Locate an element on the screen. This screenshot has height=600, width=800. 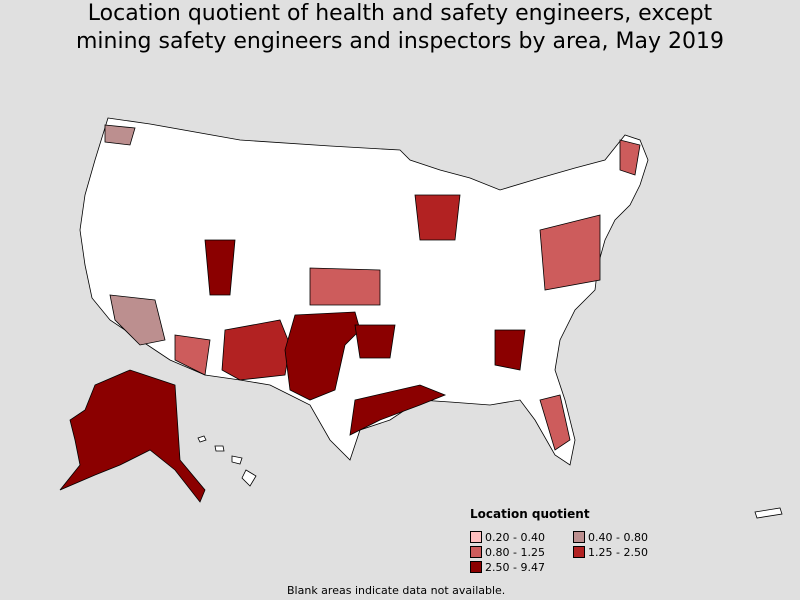
legend-label: 0.20 - 0.40 is located at coordinates (515, 537).